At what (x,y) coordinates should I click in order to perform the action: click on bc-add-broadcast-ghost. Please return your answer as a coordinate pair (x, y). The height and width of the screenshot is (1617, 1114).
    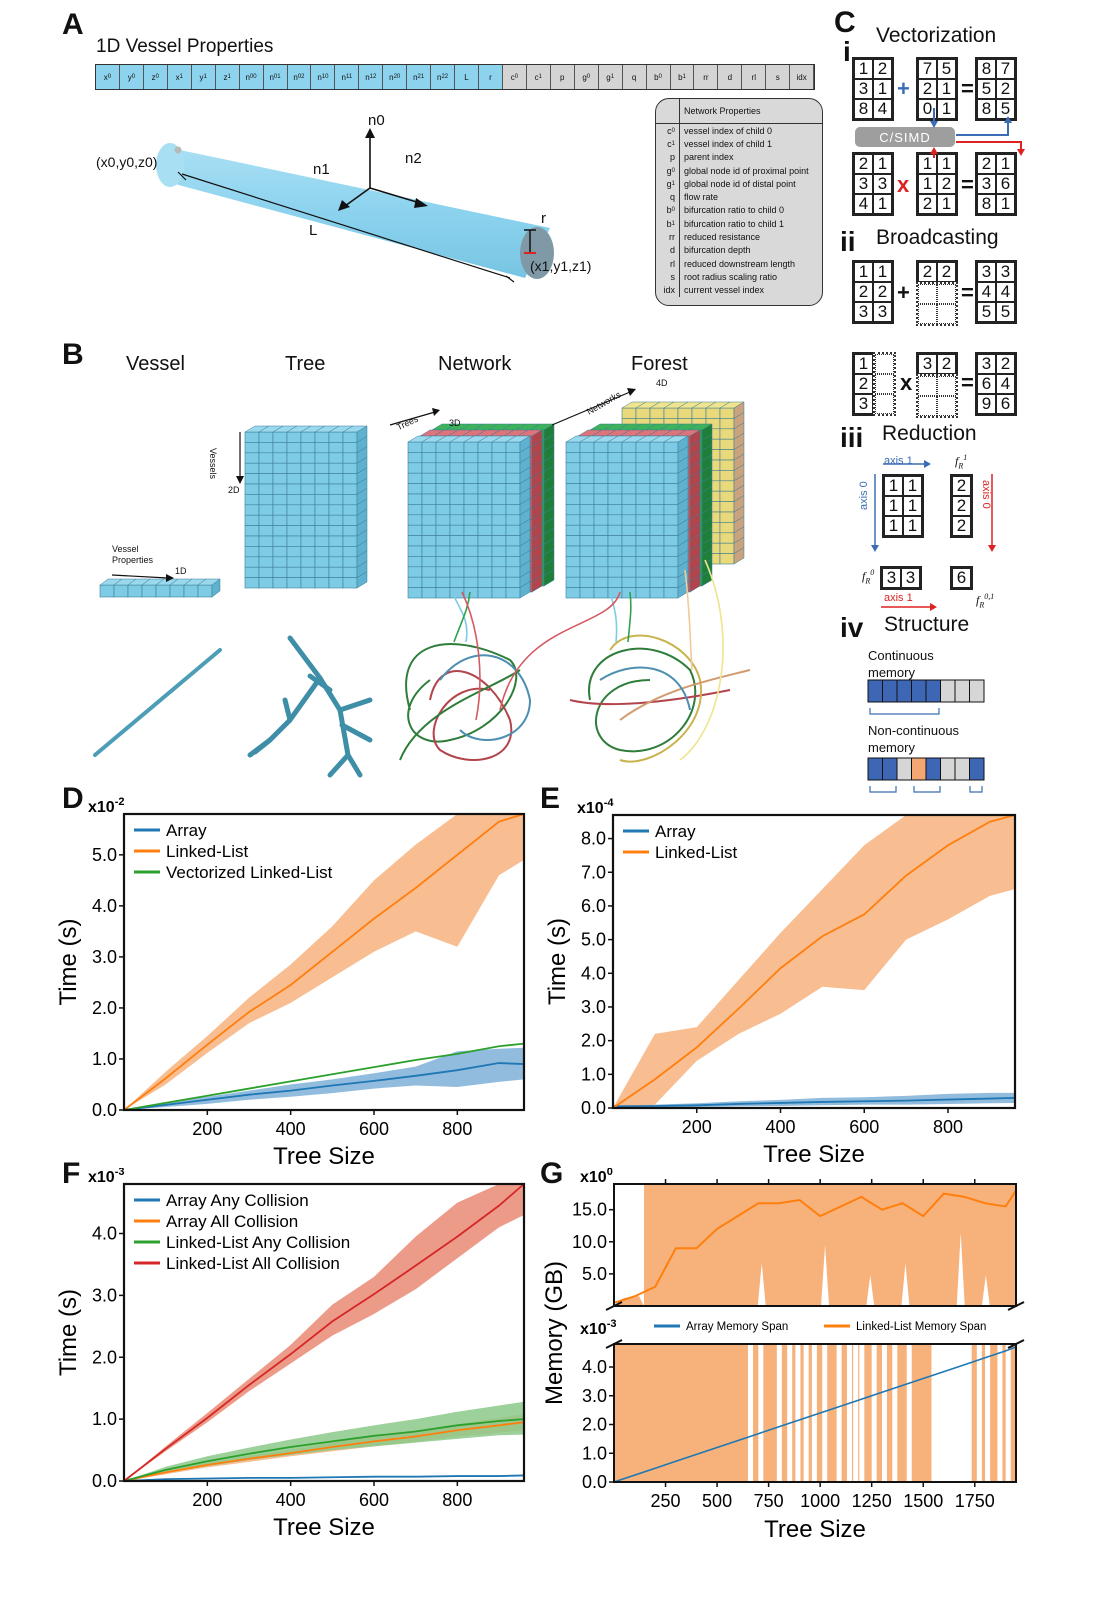
    Looking at the image, I should click on (937, 304).